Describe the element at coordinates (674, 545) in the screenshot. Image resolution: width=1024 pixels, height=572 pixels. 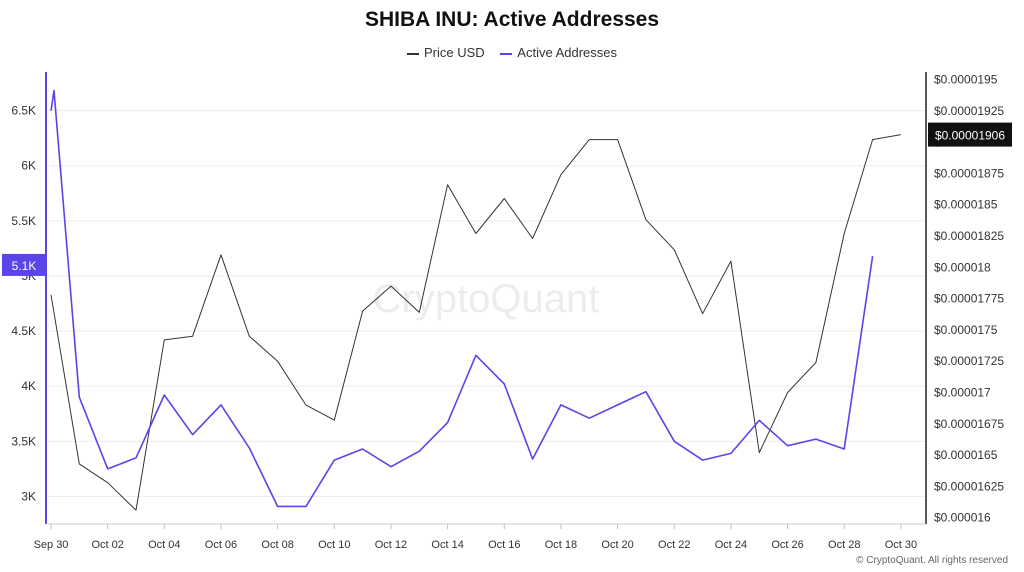
I see `x-tick-label: Oct 22` at that location.